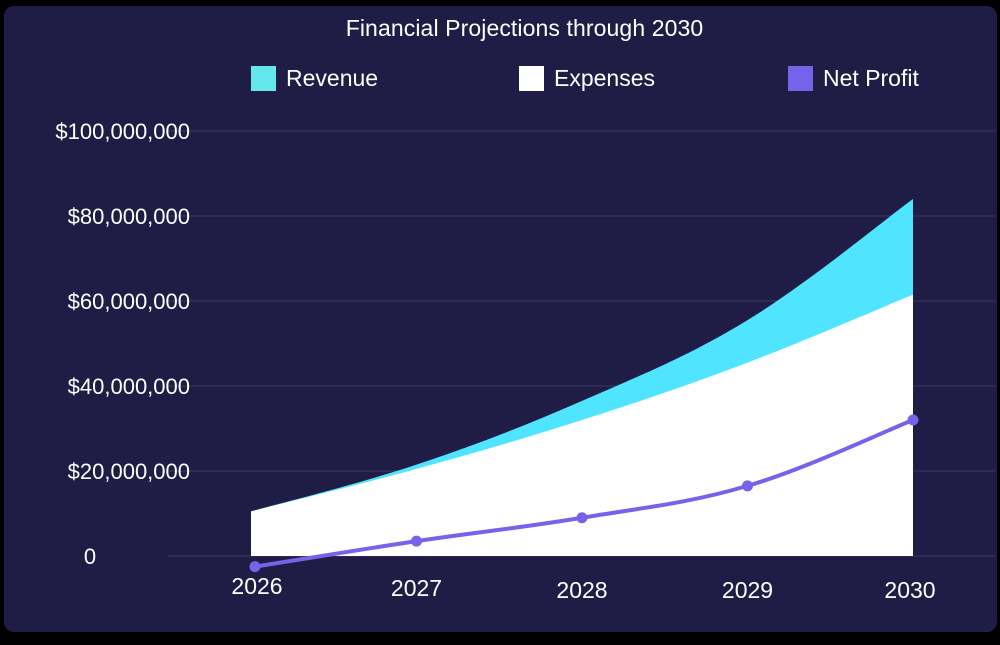 The image size is (1000, 645). I want to click on chart-title: Financial Projections through 2030, so click(524, 28).